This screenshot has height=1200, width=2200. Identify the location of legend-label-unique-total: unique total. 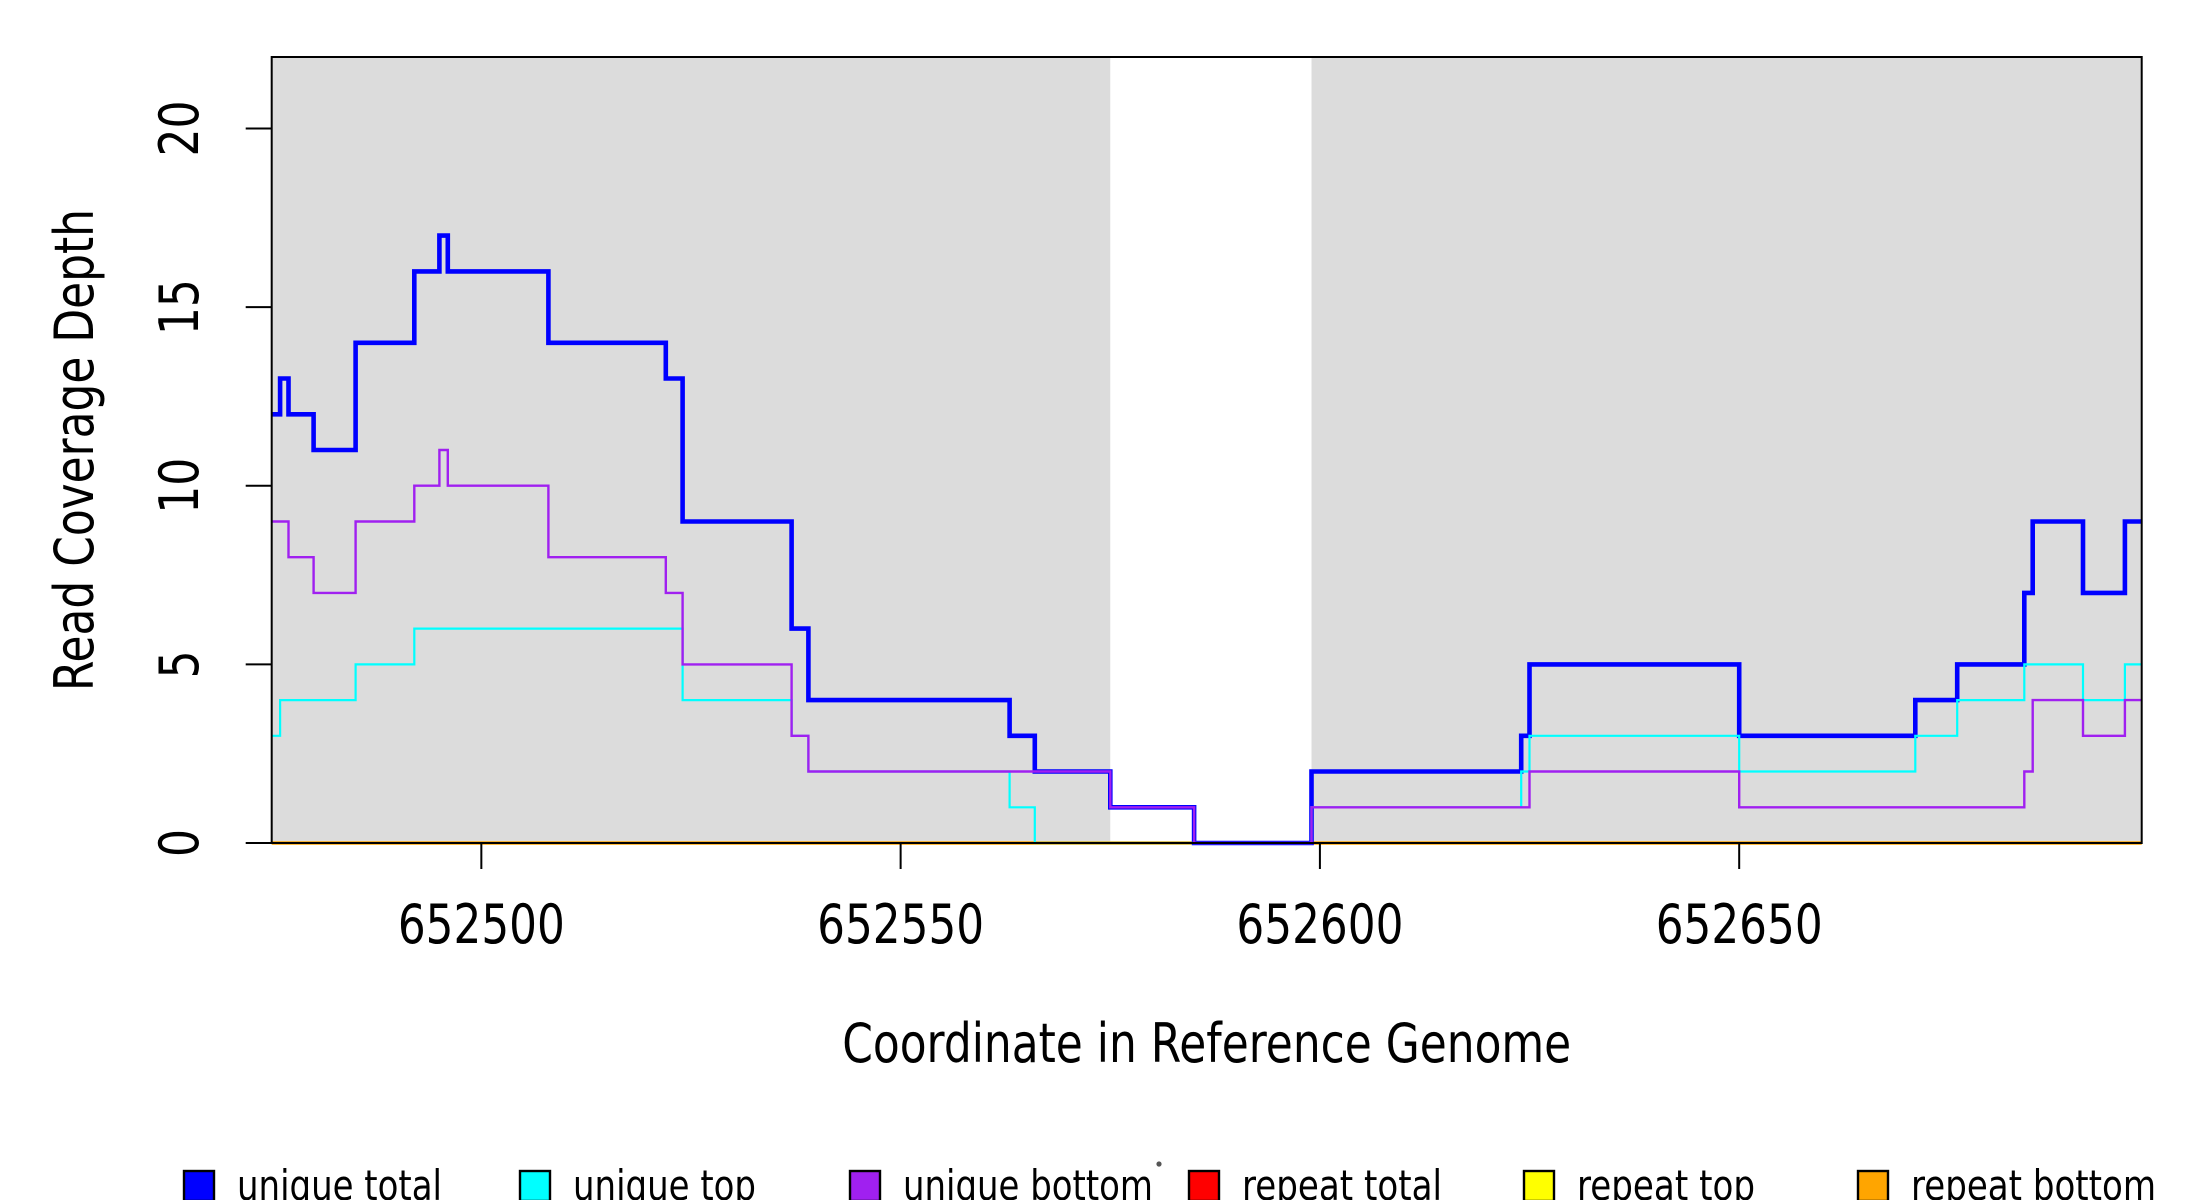
(339, 1180).